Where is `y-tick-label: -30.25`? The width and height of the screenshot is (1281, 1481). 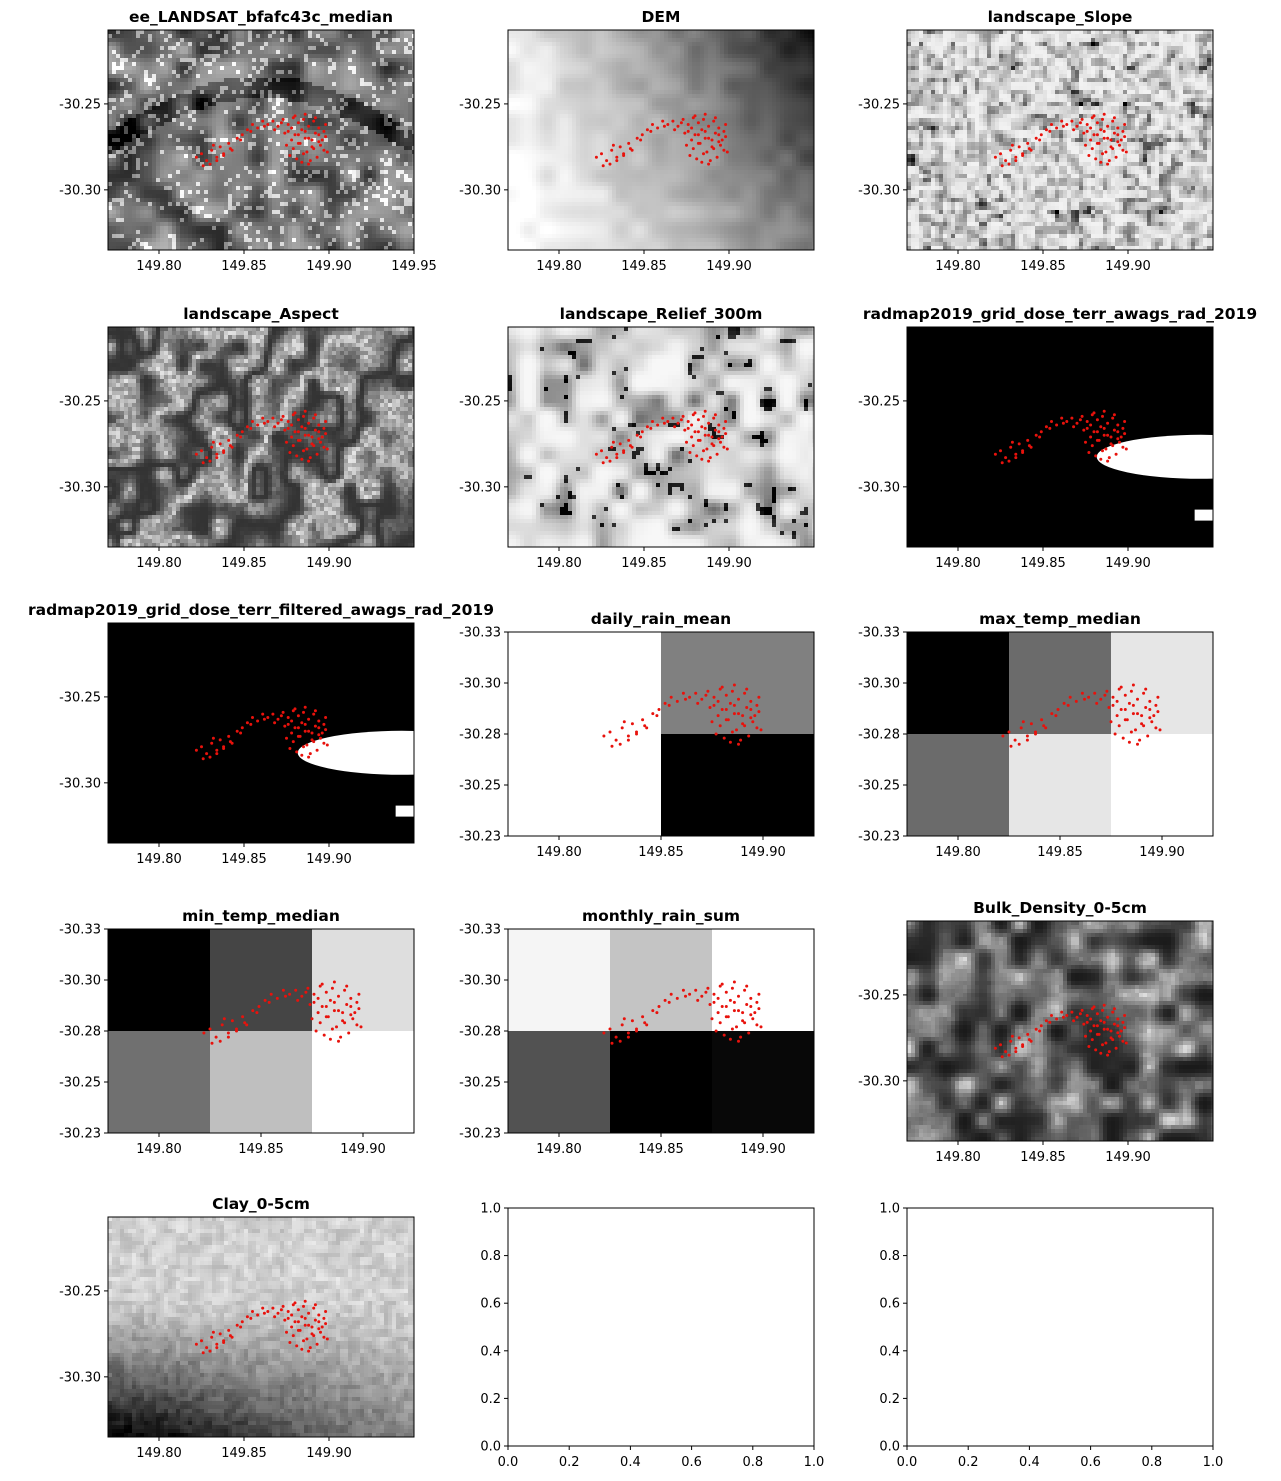 y-tick-label: -30.25 is located at coordinates (80, 104).